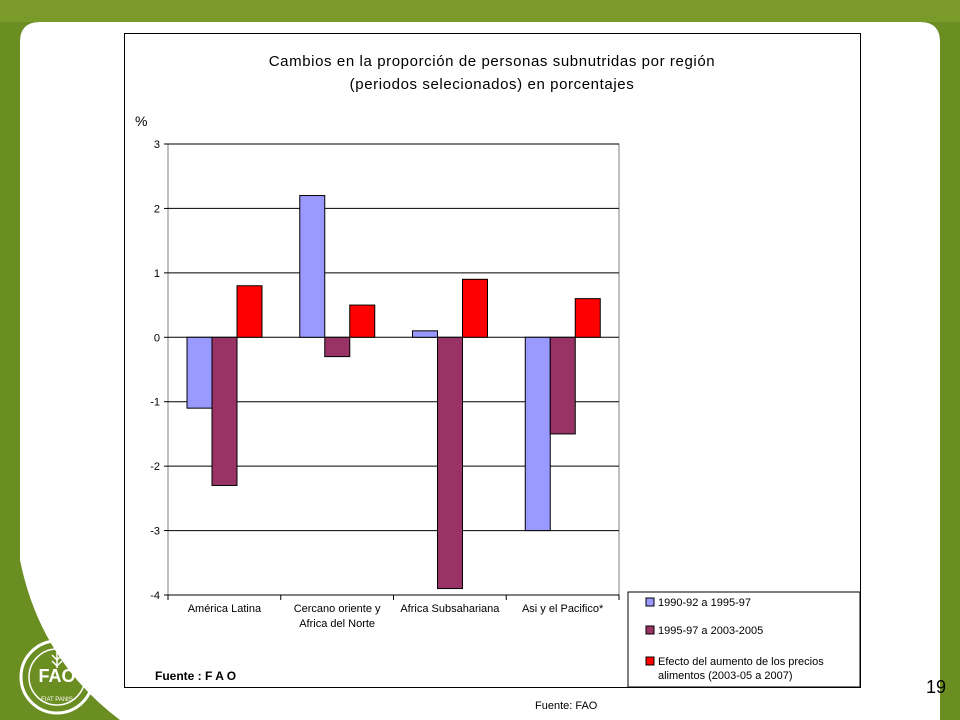 The image size is (960, 720). Describe the element at coordinates (566, 706) in the screenshot. I see `footer-source: Fuente: FAO` at that location.